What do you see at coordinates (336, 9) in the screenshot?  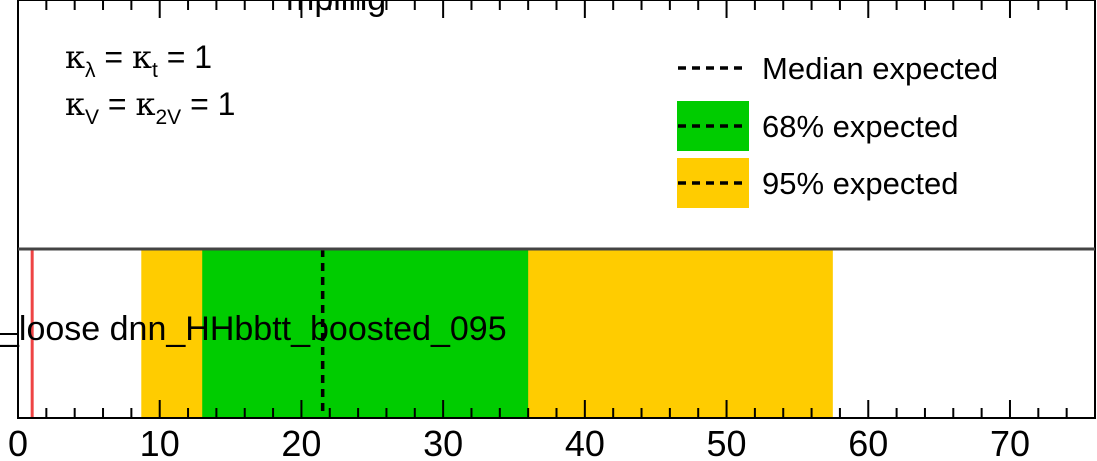 I see `chart-title-partial: mpling` at bounding box center [336, 9].